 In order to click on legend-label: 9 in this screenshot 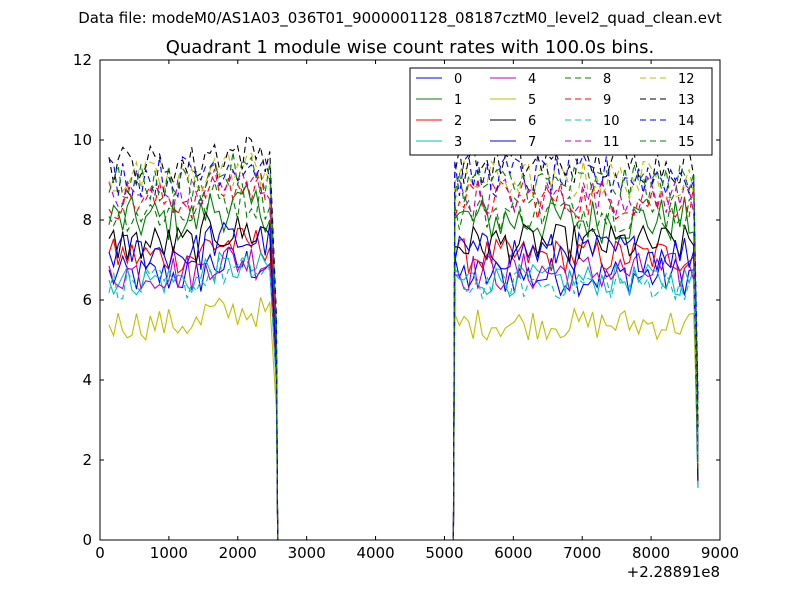, I will do `click(607, 100)`.